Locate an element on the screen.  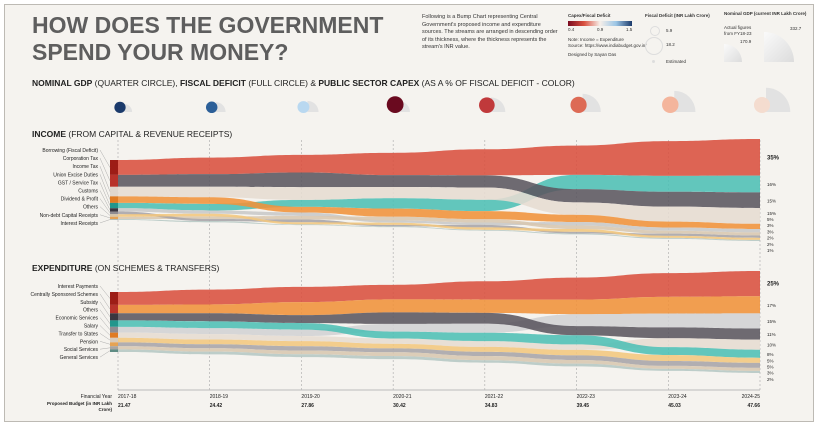
expenditure-label: Subsidy is located at coordinates (89, 303).